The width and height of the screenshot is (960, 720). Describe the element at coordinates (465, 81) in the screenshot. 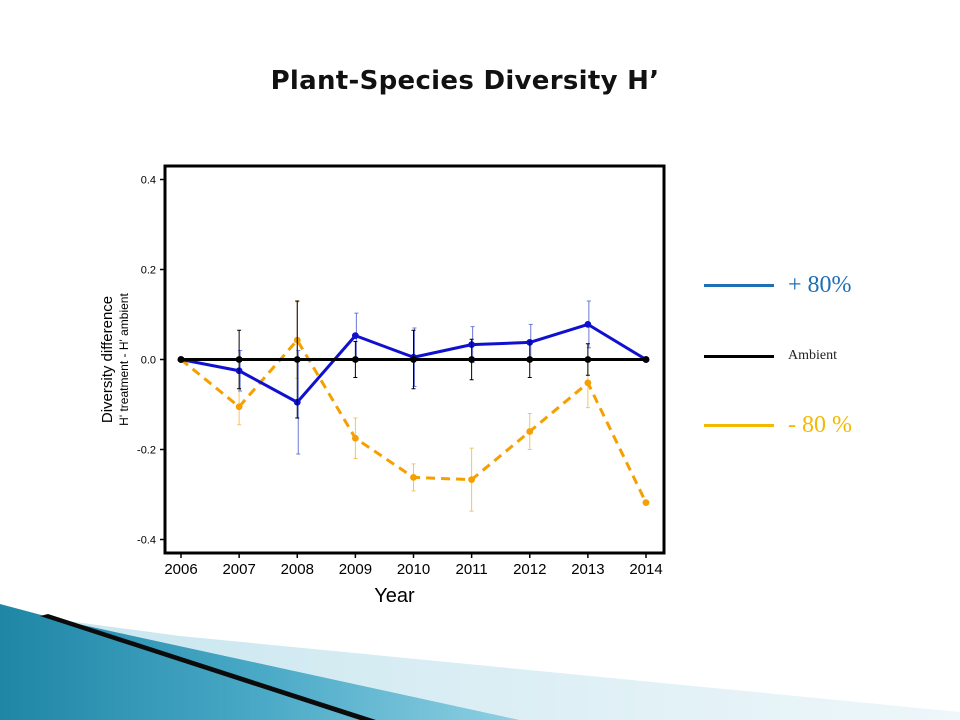

I see `slide-title: Plant-Species Diversity H’` at that location.